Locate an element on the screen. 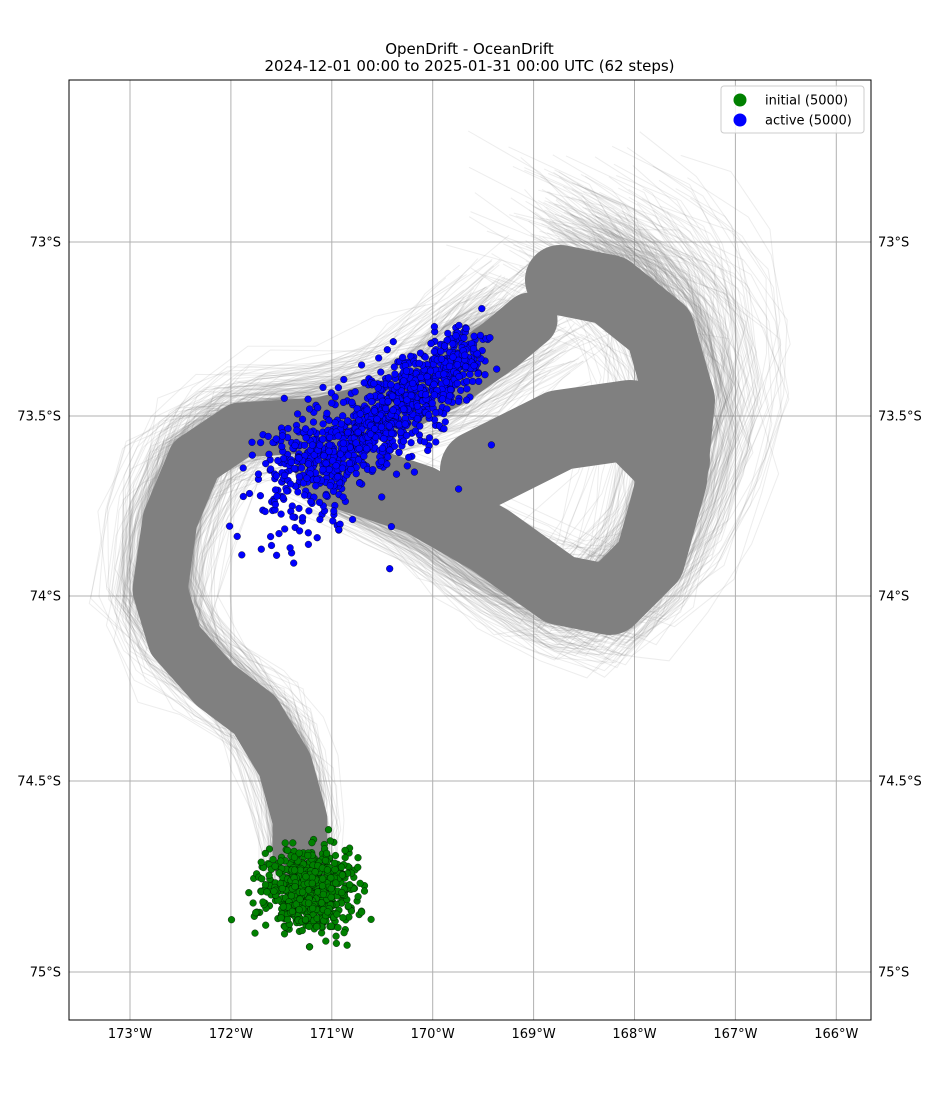 This screenshot has width=939, height=1100. y-tick-label-left: 74°S is located at coordinates (45, 597).